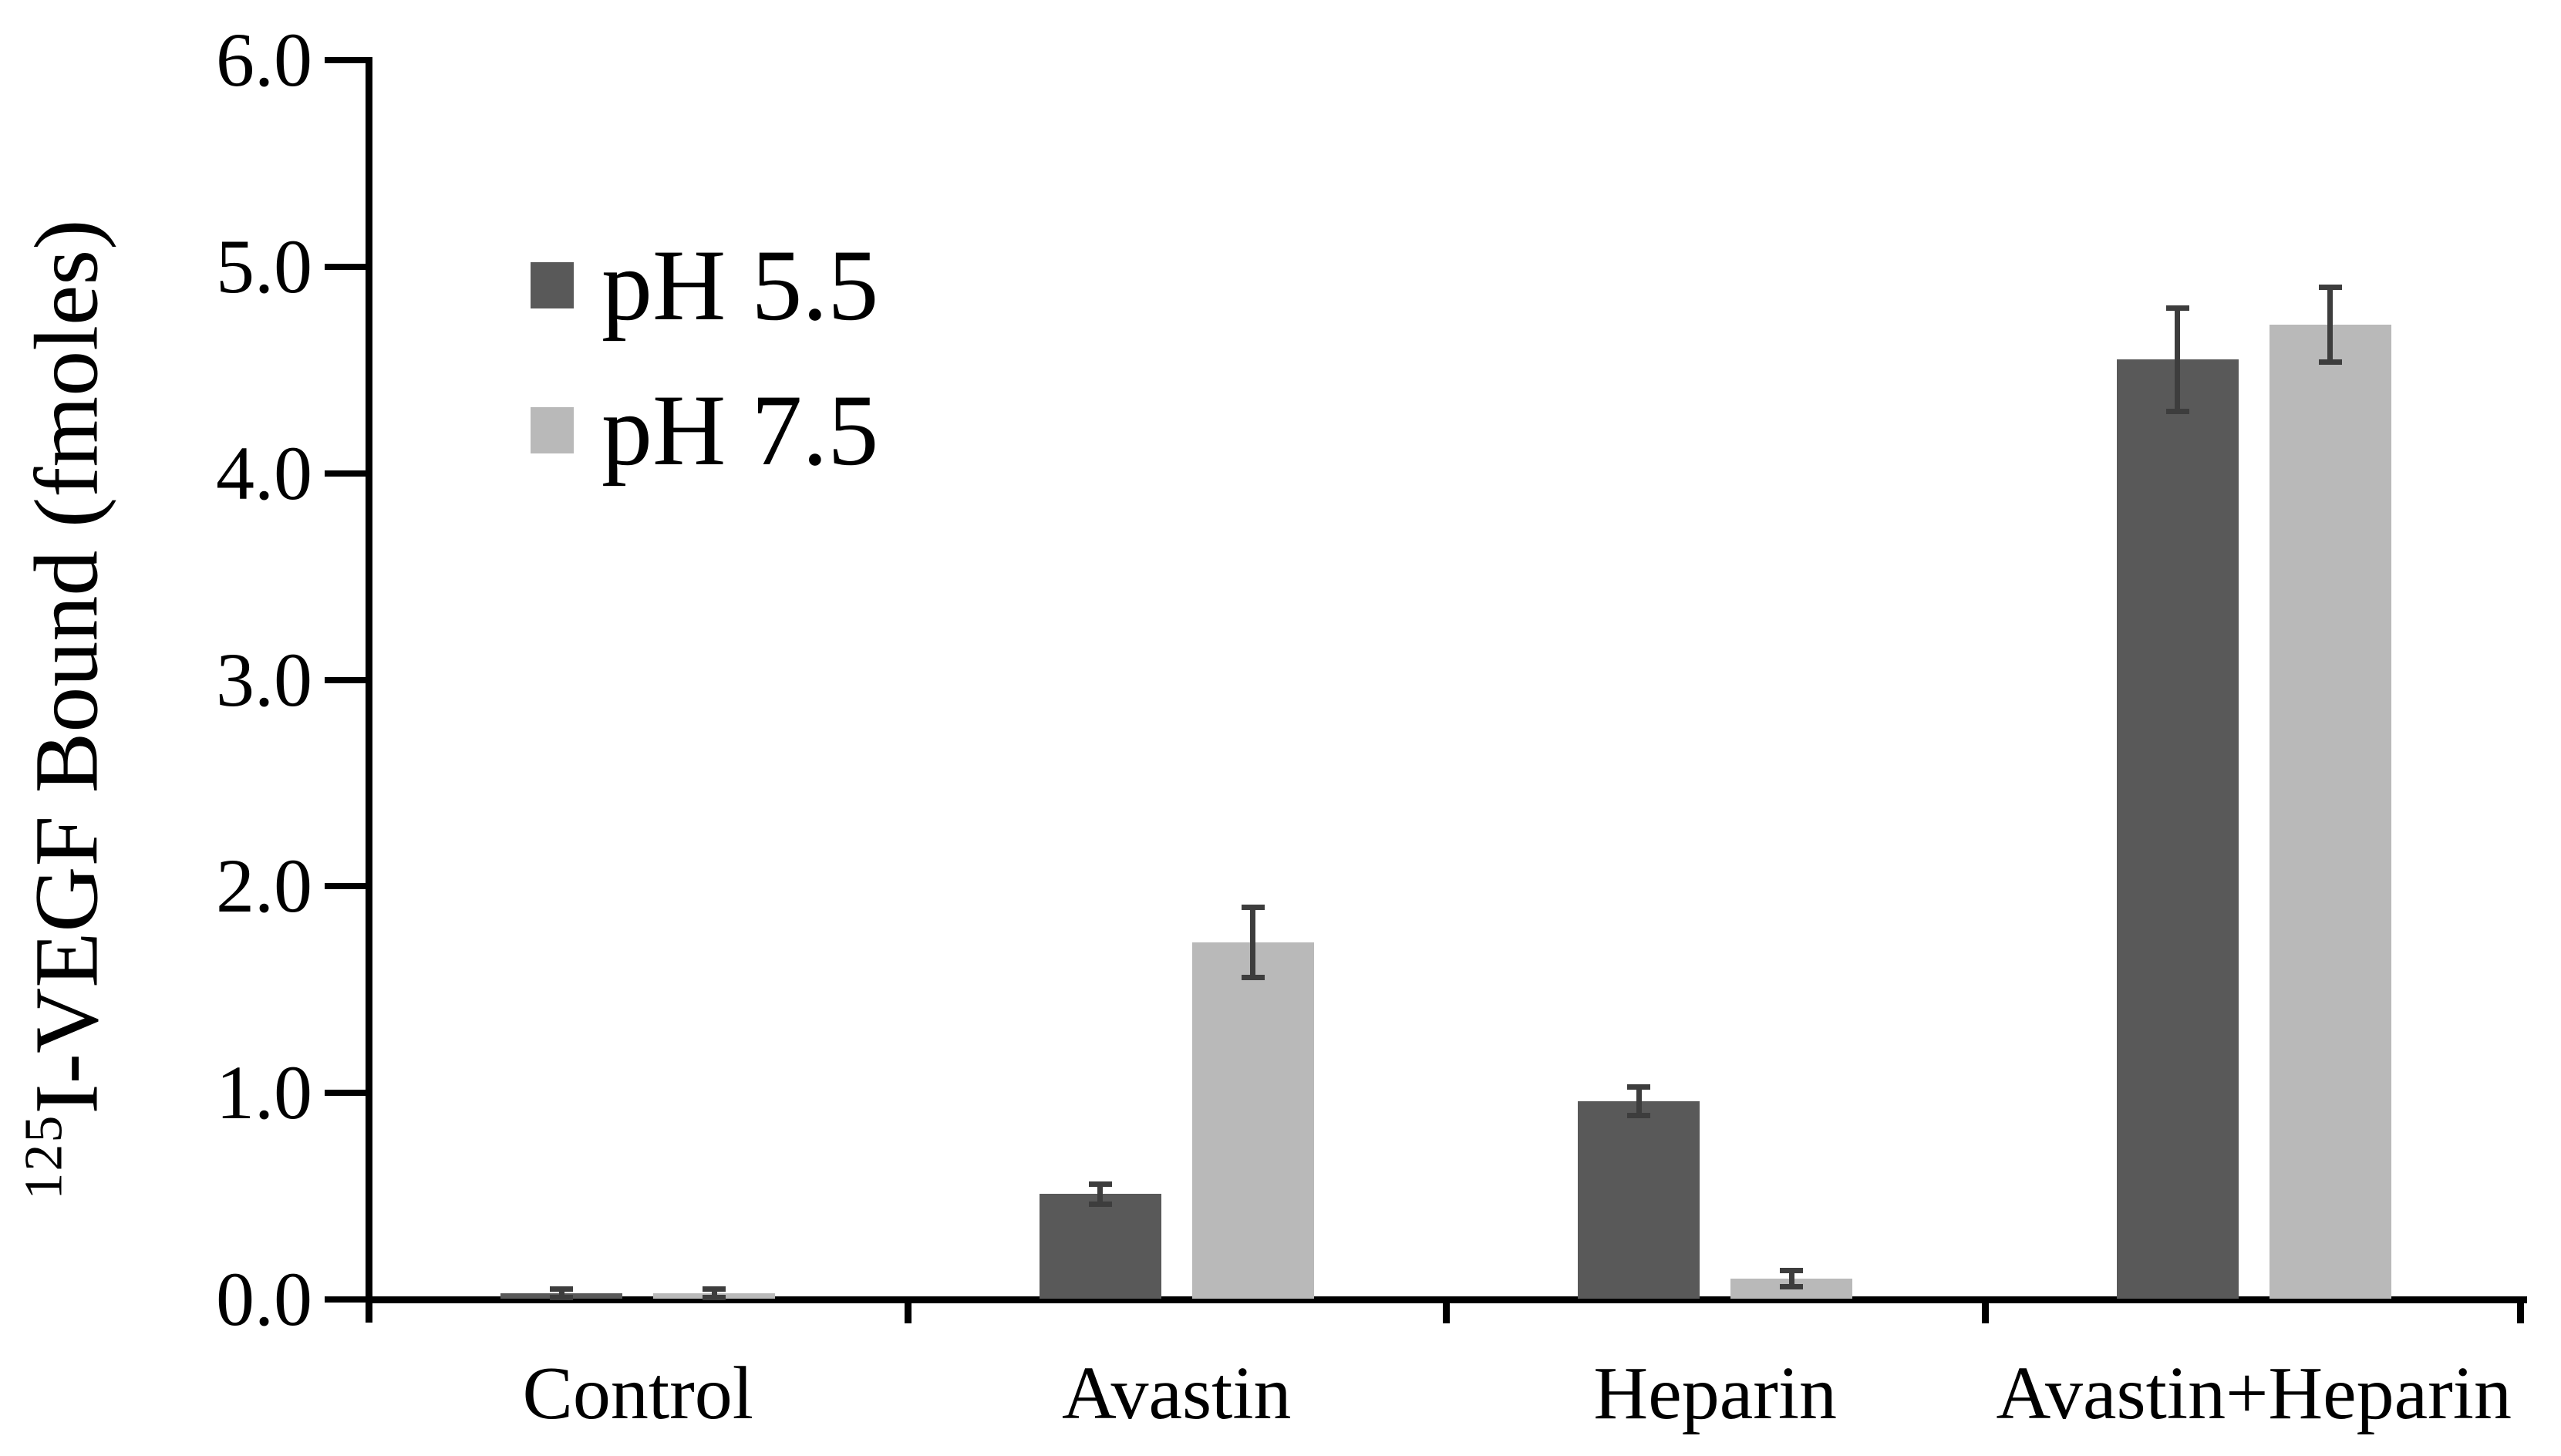 Image resolution: width=2561 pixels, height=1456 pixels. What do you see at coordinates (264, 1299) in the screenshot?
I see `y-tick-label: 0.0` at bounding box center [264, 1299].